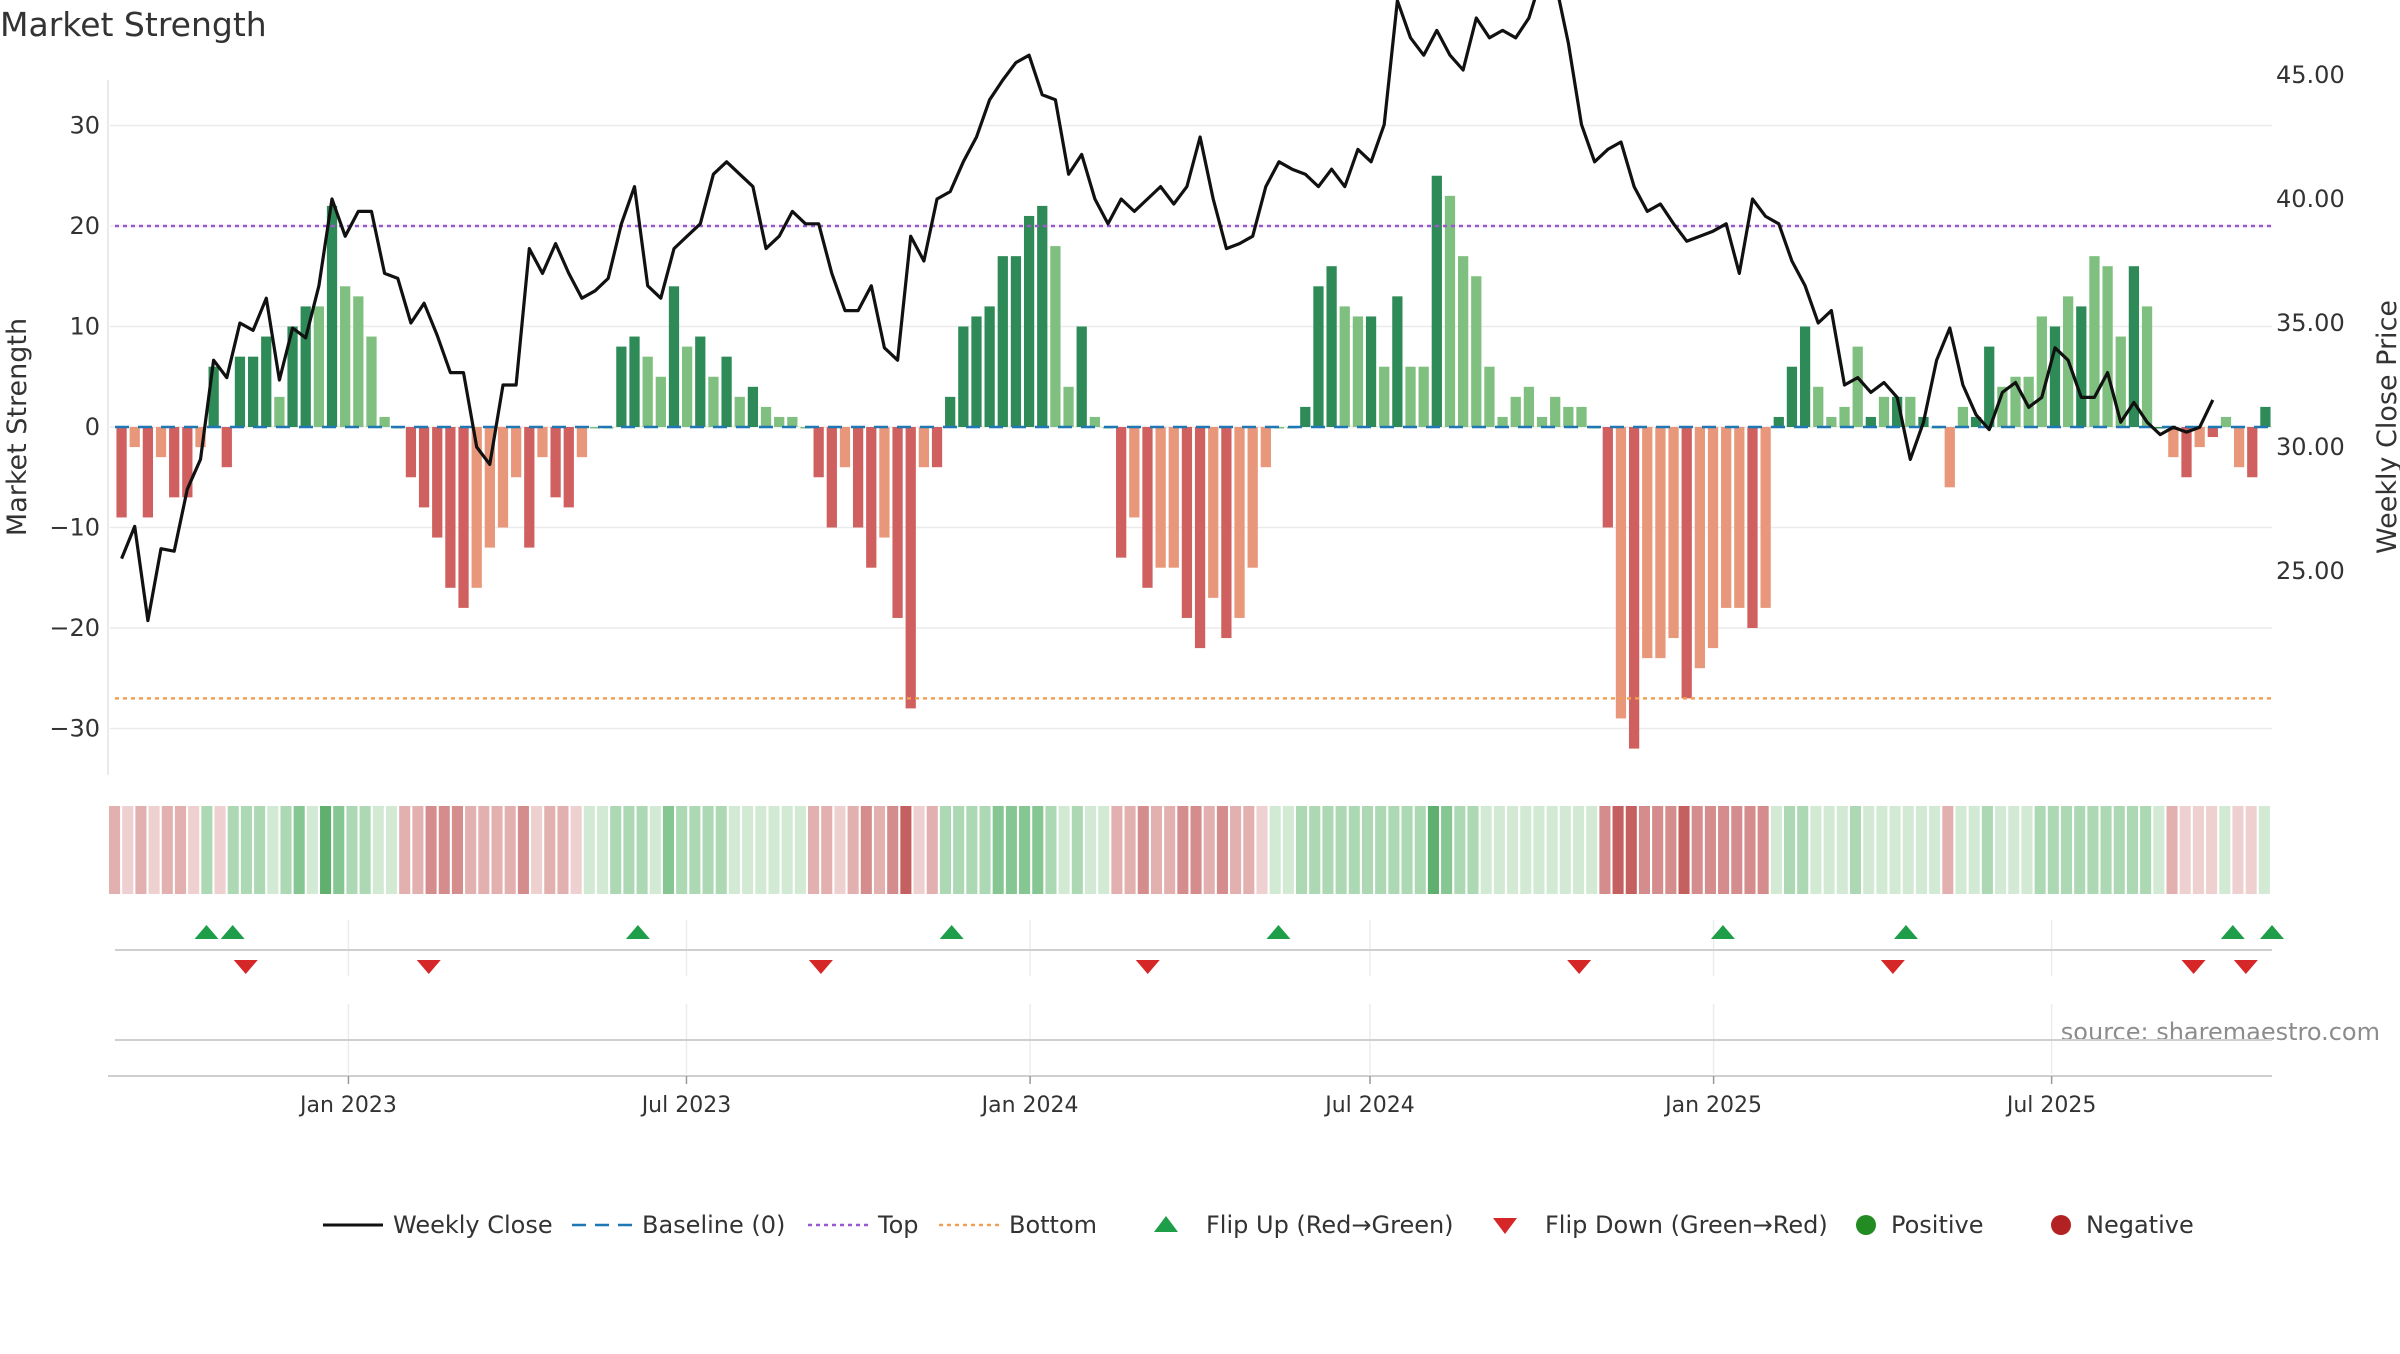 The width and height of the screenshot is (2400, 1354). What do you see at coordinates (898, 1225) in the screenshot?
I see `legend-label: Top` at bounding box center [898, 1225].